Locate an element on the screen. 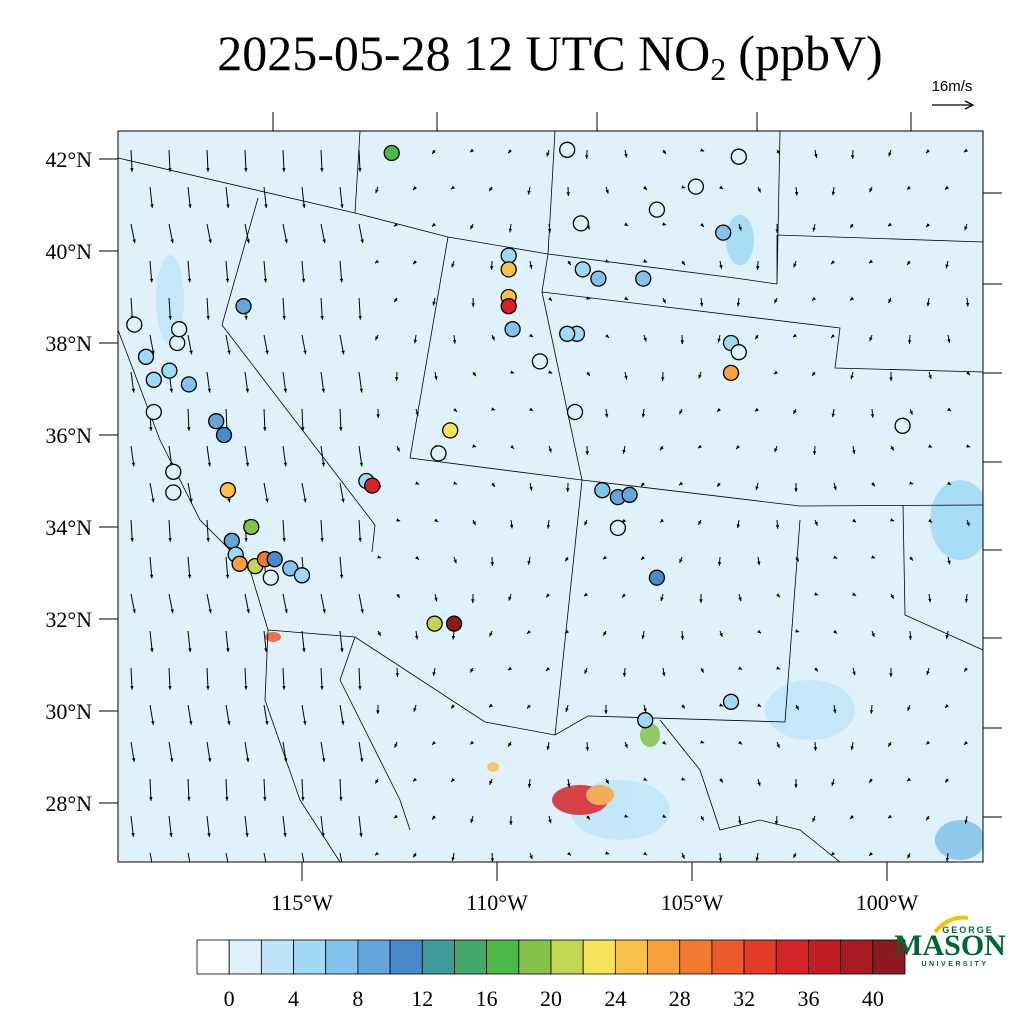  lon-label: 105°W is located at coordinates (692, 902).